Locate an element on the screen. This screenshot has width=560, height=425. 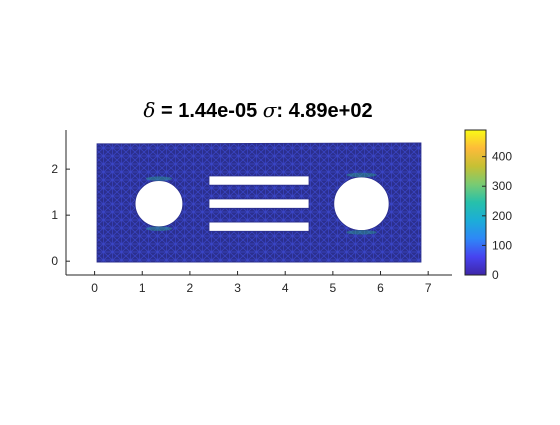
x-tick-label: 1 is located at coordinates (142, 288).